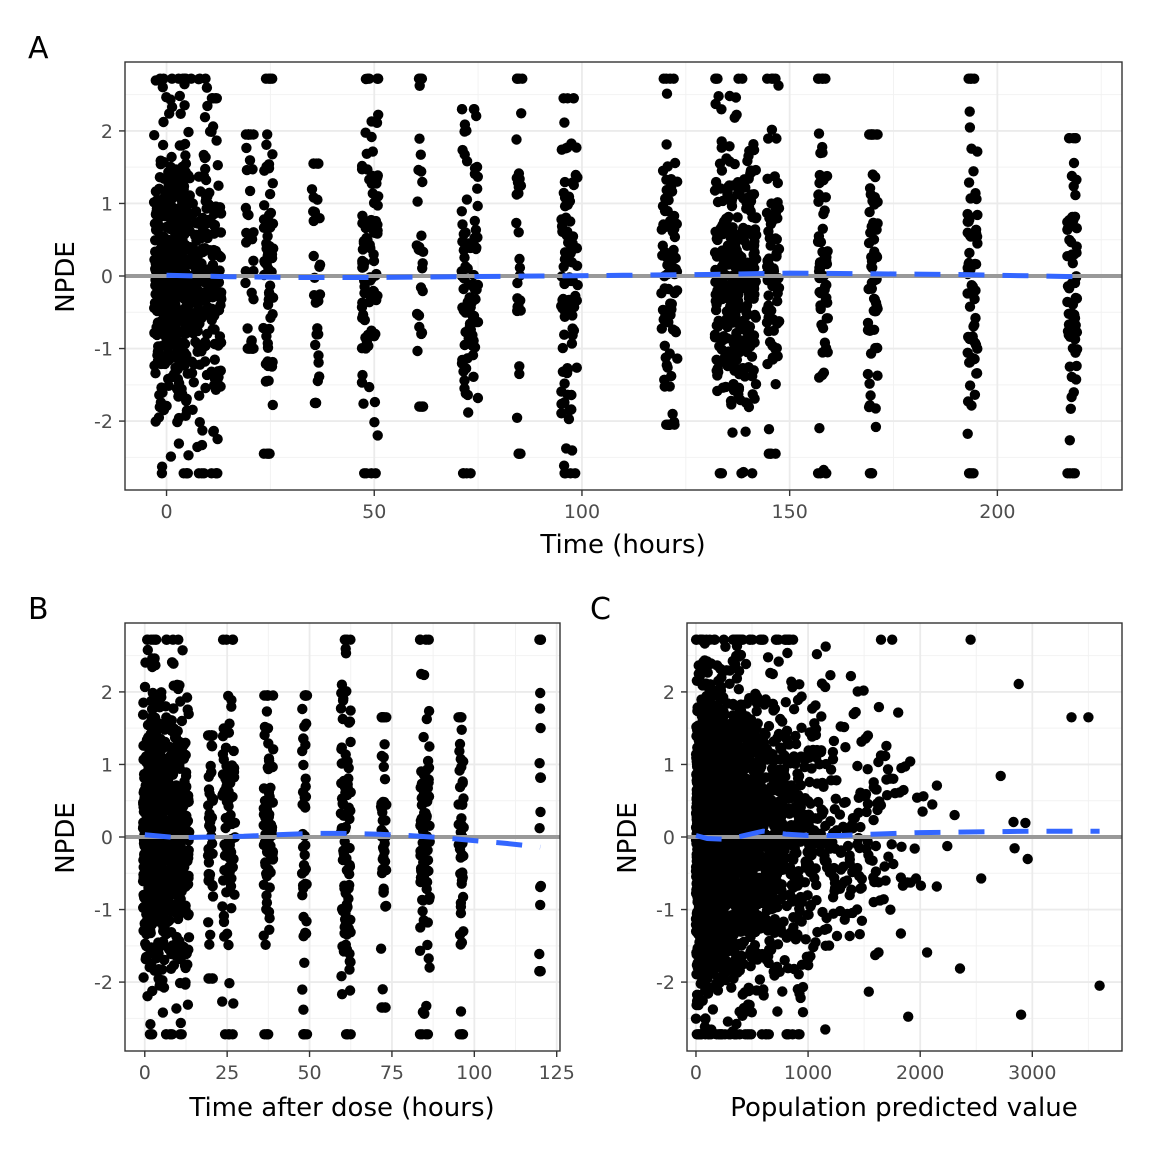 This screenshot has height=1152, width=1152. Describe the element at coordinates (107, 765) in the screenshot. I see `panel-b-y-tick-label: 1` at that location.